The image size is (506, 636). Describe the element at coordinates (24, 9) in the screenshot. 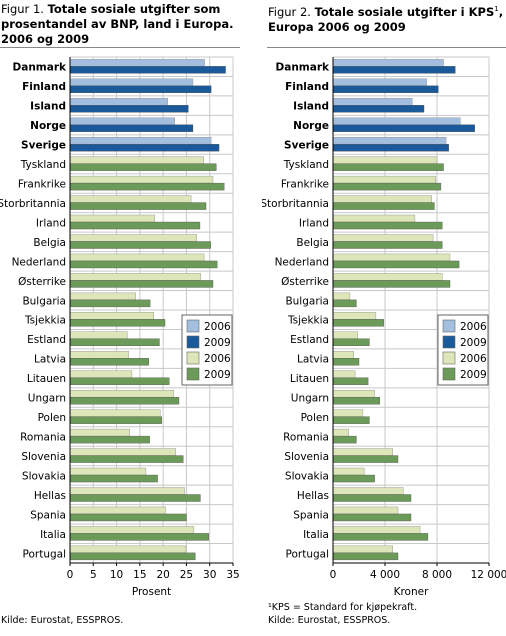

I see `figure-1-prefix: Figur 1.` at that location.